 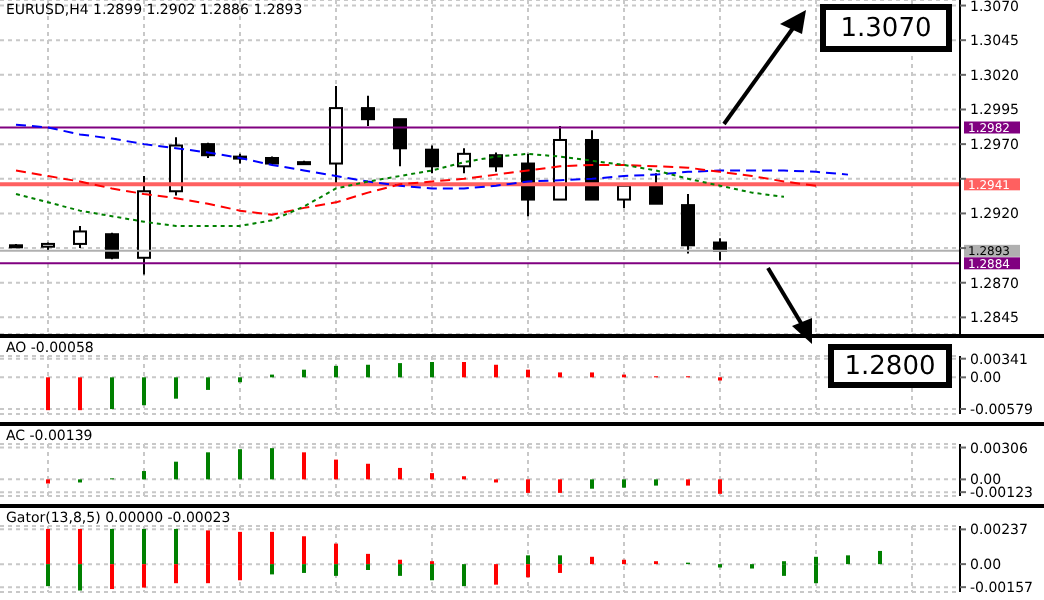 What do you see at coordinates (890, 366) in the screenshot?
I see `annotation: 1.2800` at bounding box center [890, 366].